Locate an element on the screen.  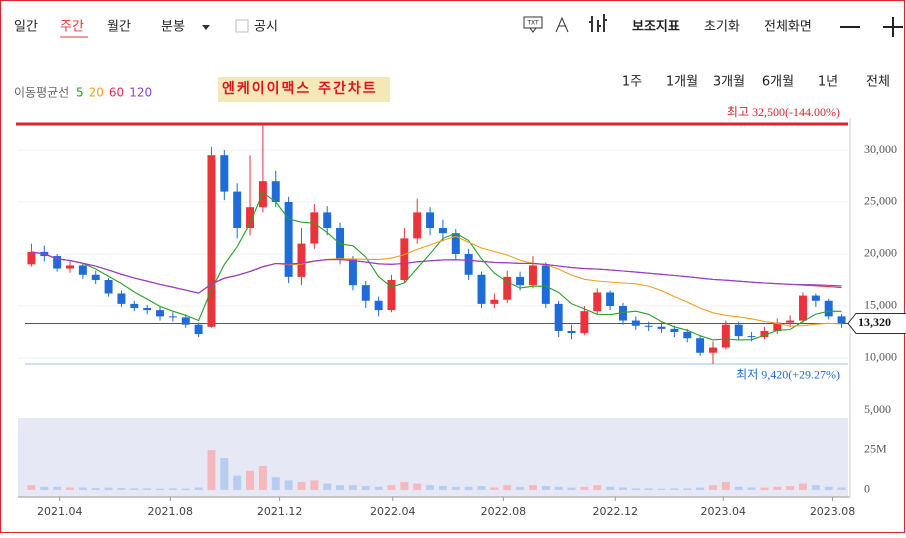
volume-panel is located at coordinates (433, 457).